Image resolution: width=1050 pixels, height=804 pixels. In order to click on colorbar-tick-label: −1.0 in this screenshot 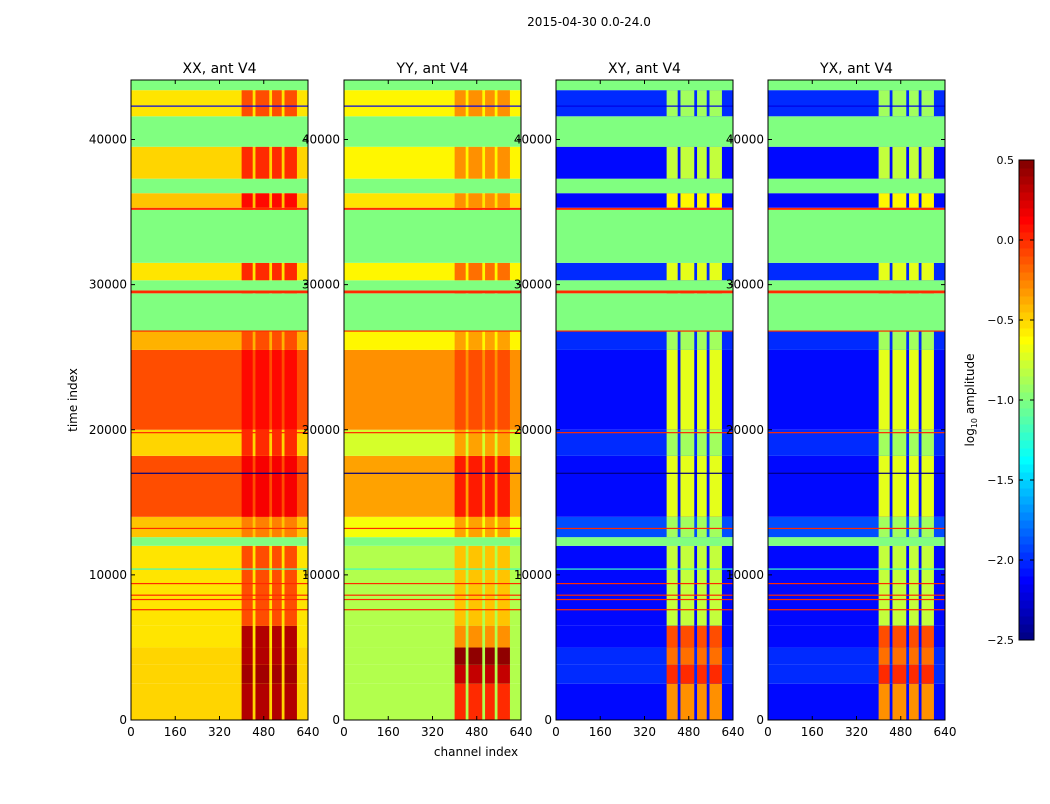, I will do `click(1000, 400)`.